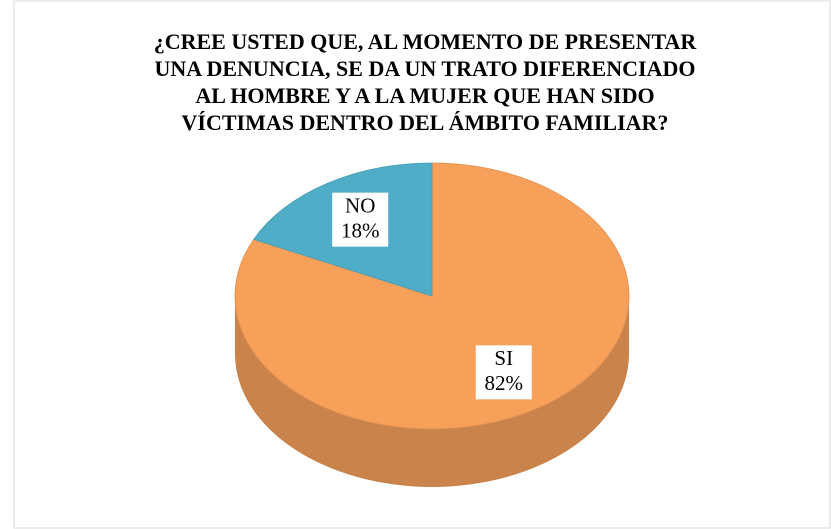 The image size is (831, 529). Describe the element at coordinates (424, 95) in the screenshot. I see `chart-title: AL HOMBRE Y A LA MUJER QUE HAN SIDO` at that location.